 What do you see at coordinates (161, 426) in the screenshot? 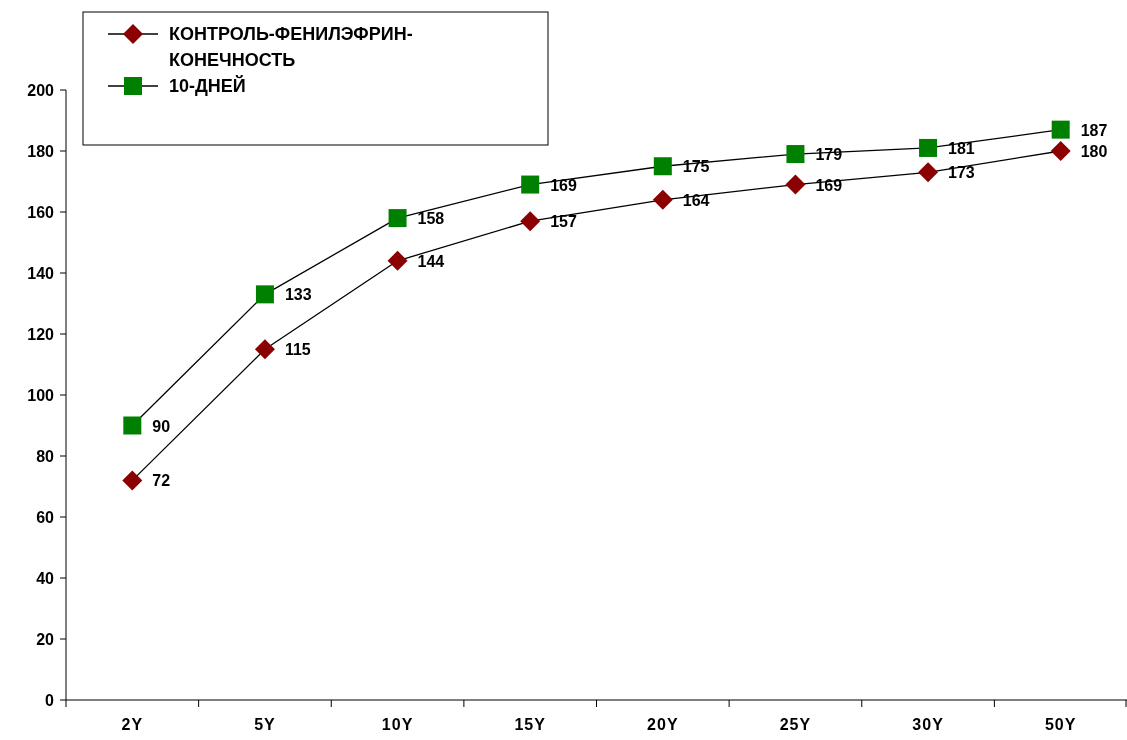
I see `data-label: 90` at bounding box center [161, 426].